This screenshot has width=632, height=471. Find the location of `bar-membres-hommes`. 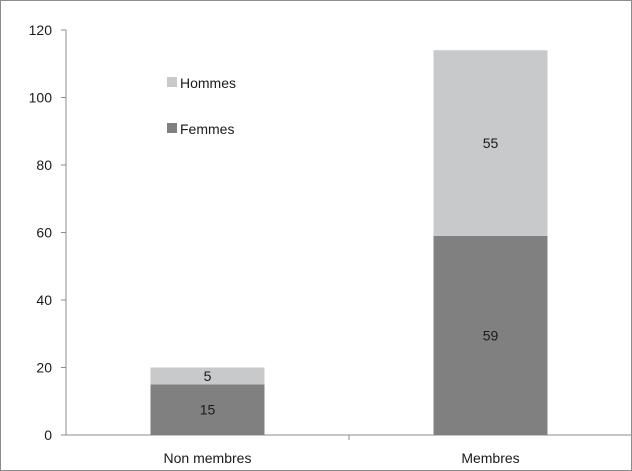

bar-membres-hommes is located at coordinates (490, 143).